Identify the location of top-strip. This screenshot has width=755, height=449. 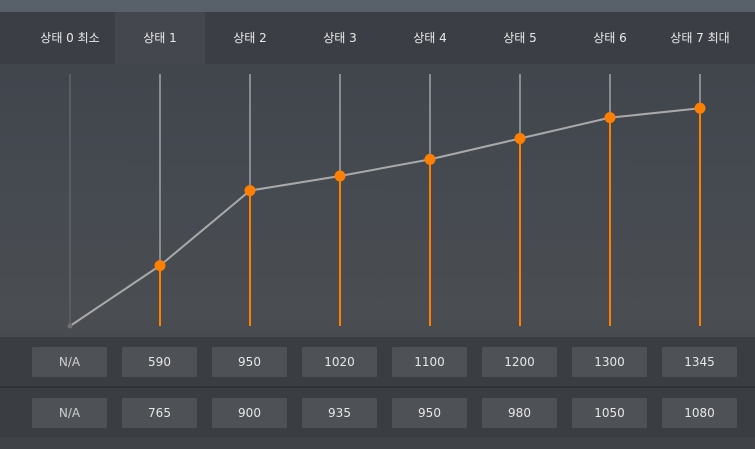
(377, 6).